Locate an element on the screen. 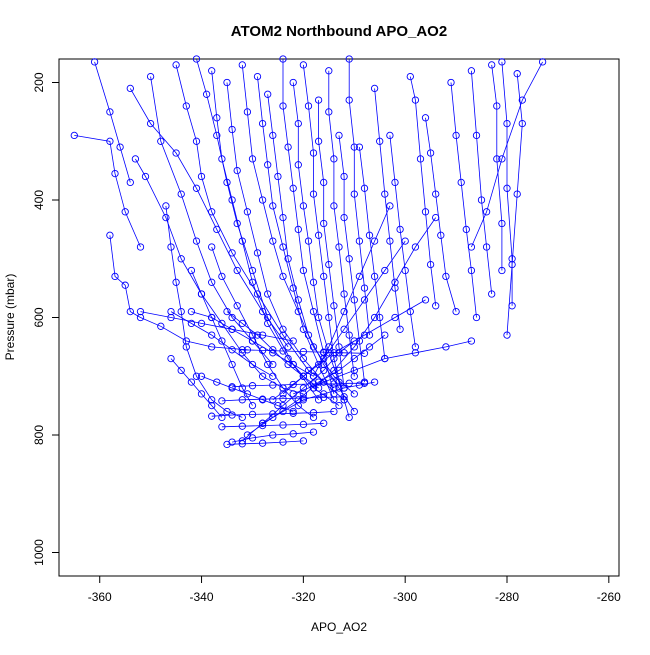 Image resolution: width=650 pixels, height=655 pixels. x-tick-label: -320 is located at coordinates (303, 597).